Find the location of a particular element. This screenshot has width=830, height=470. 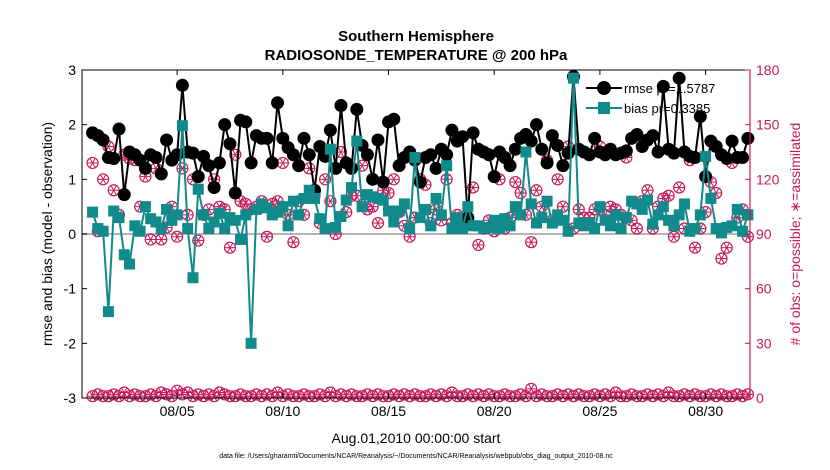

x-tick-label: 08/25 is located at coordinates (599, 411).